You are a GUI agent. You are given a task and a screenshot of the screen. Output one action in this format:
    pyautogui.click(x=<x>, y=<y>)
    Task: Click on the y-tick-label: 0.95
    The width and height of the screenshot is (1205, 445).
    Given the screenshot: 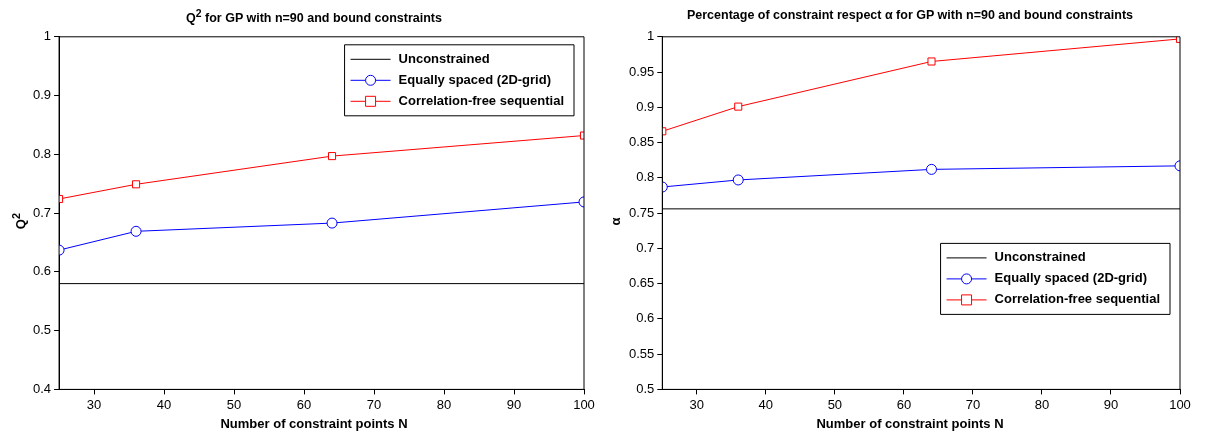 What is the action you would take?
    pyautogui.click(x=641, y=71)
    